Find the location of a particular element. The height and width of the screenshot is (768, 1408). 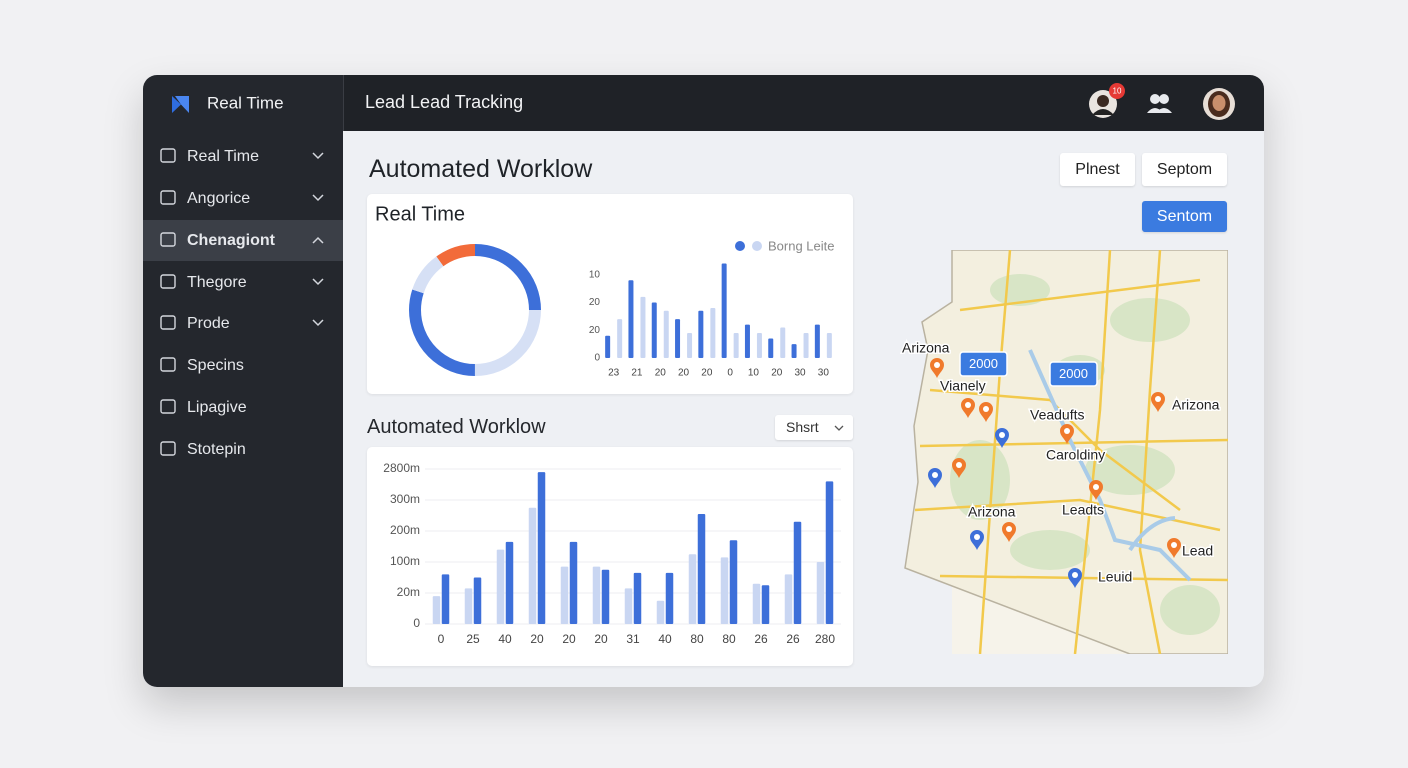

nav-label: Thegore is located at coordinates (217, 282).